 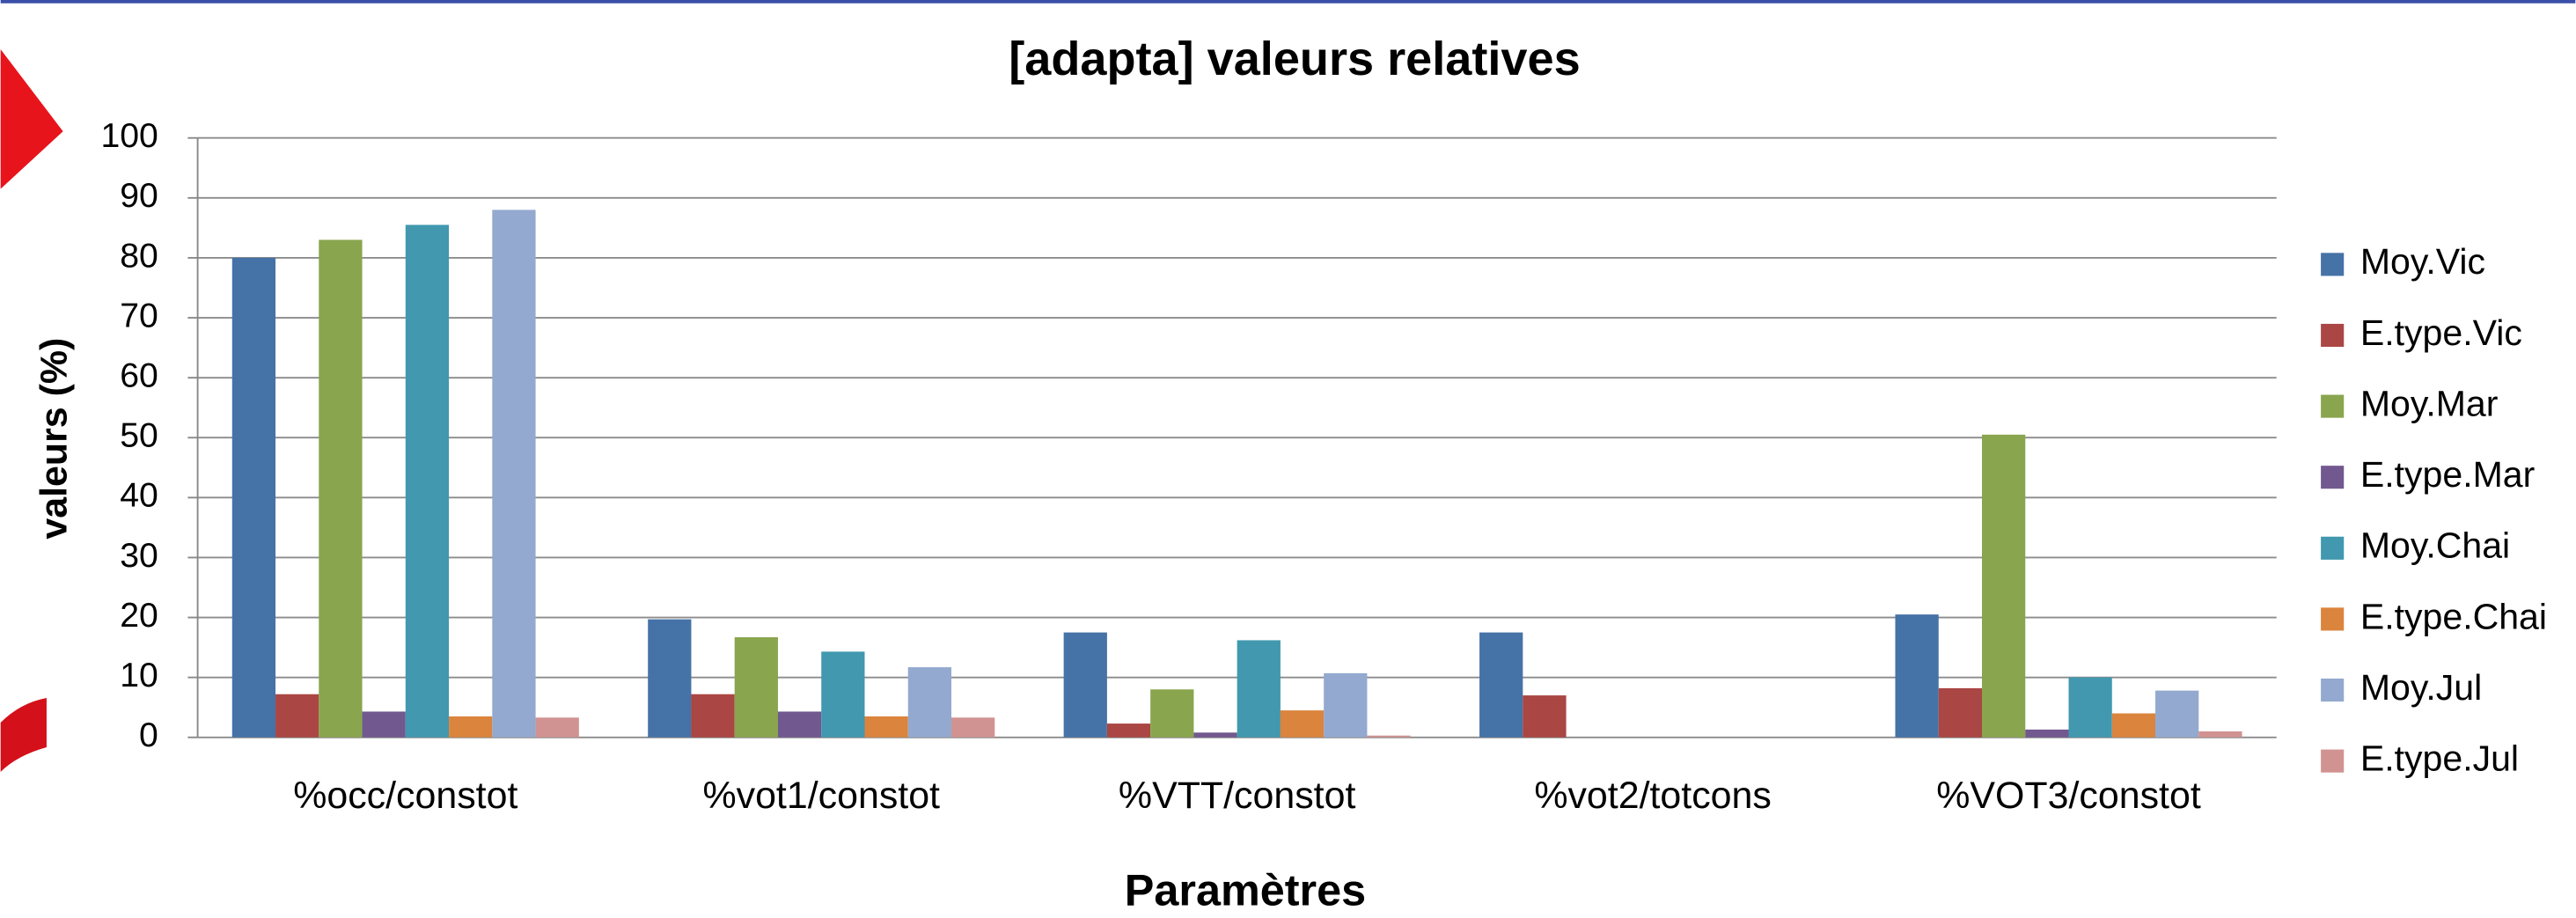 I want to click on y-tick-label: 0, so click(x=148, y=735).